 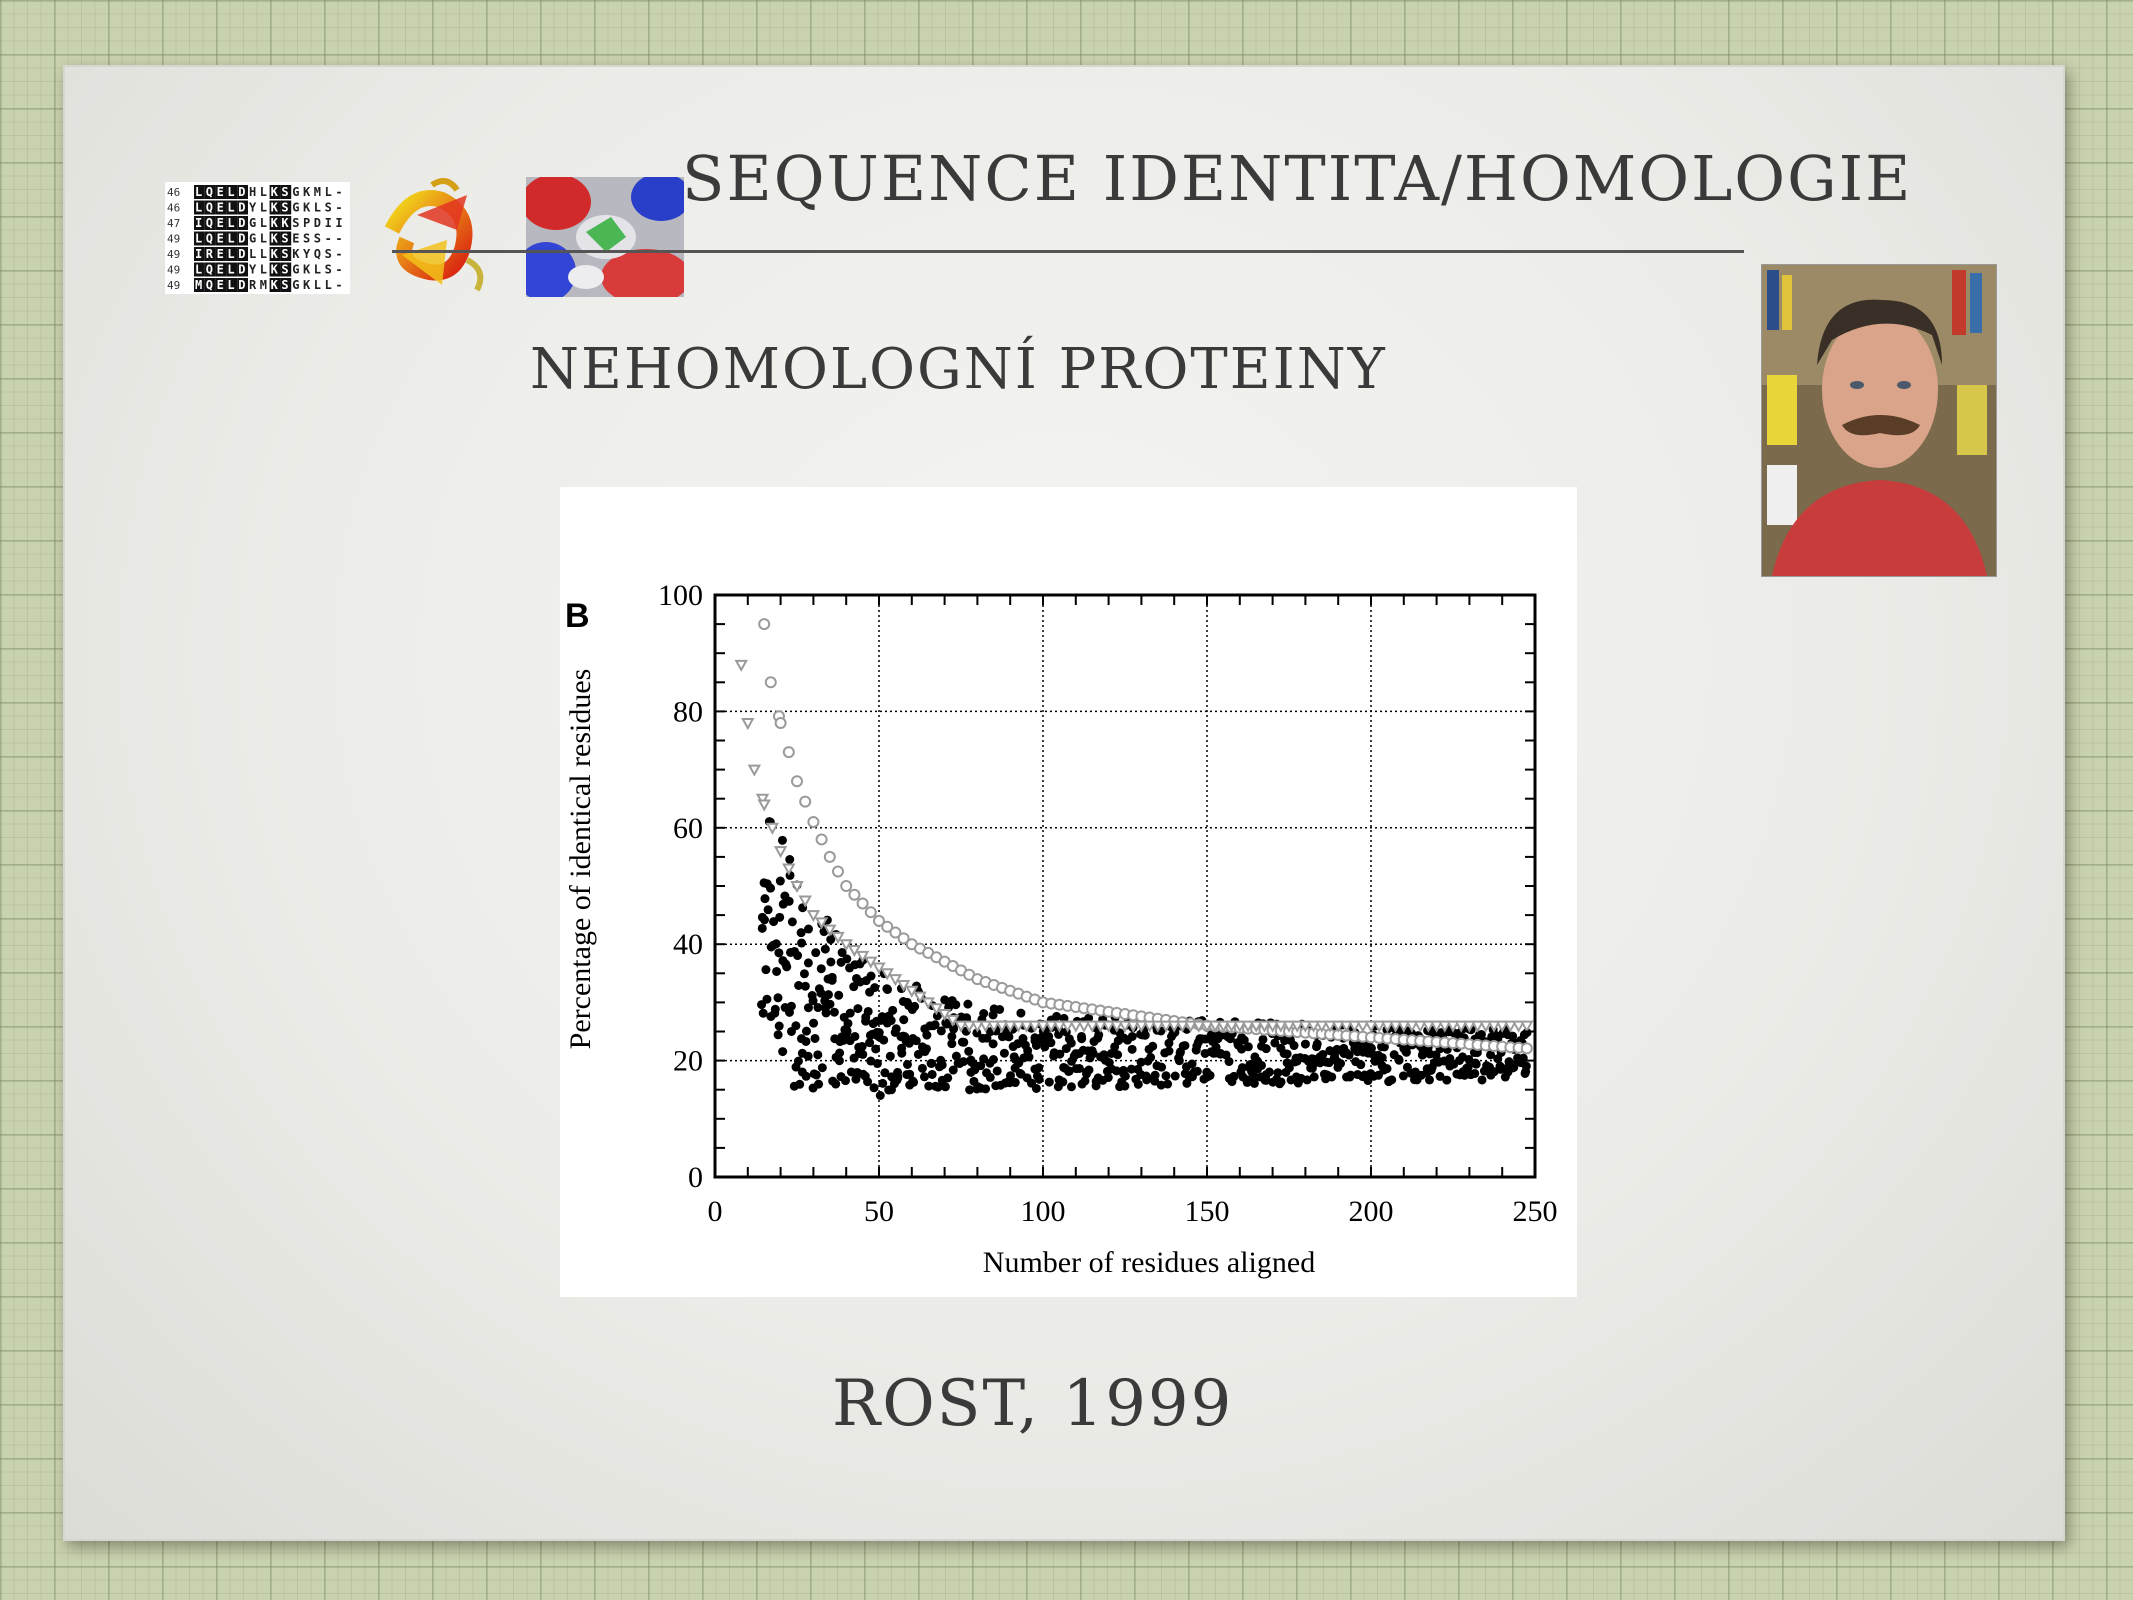 I want to click on alignment-residue: E, so click(x=220, y=192).